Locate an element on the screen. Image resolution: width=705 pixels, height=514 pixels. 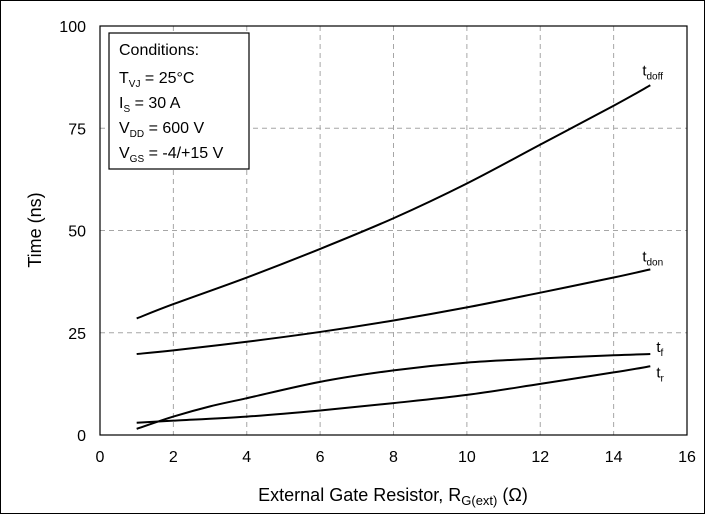
condition-line-tvj: TVJ = 25°C is located at coordinates (156, 80).